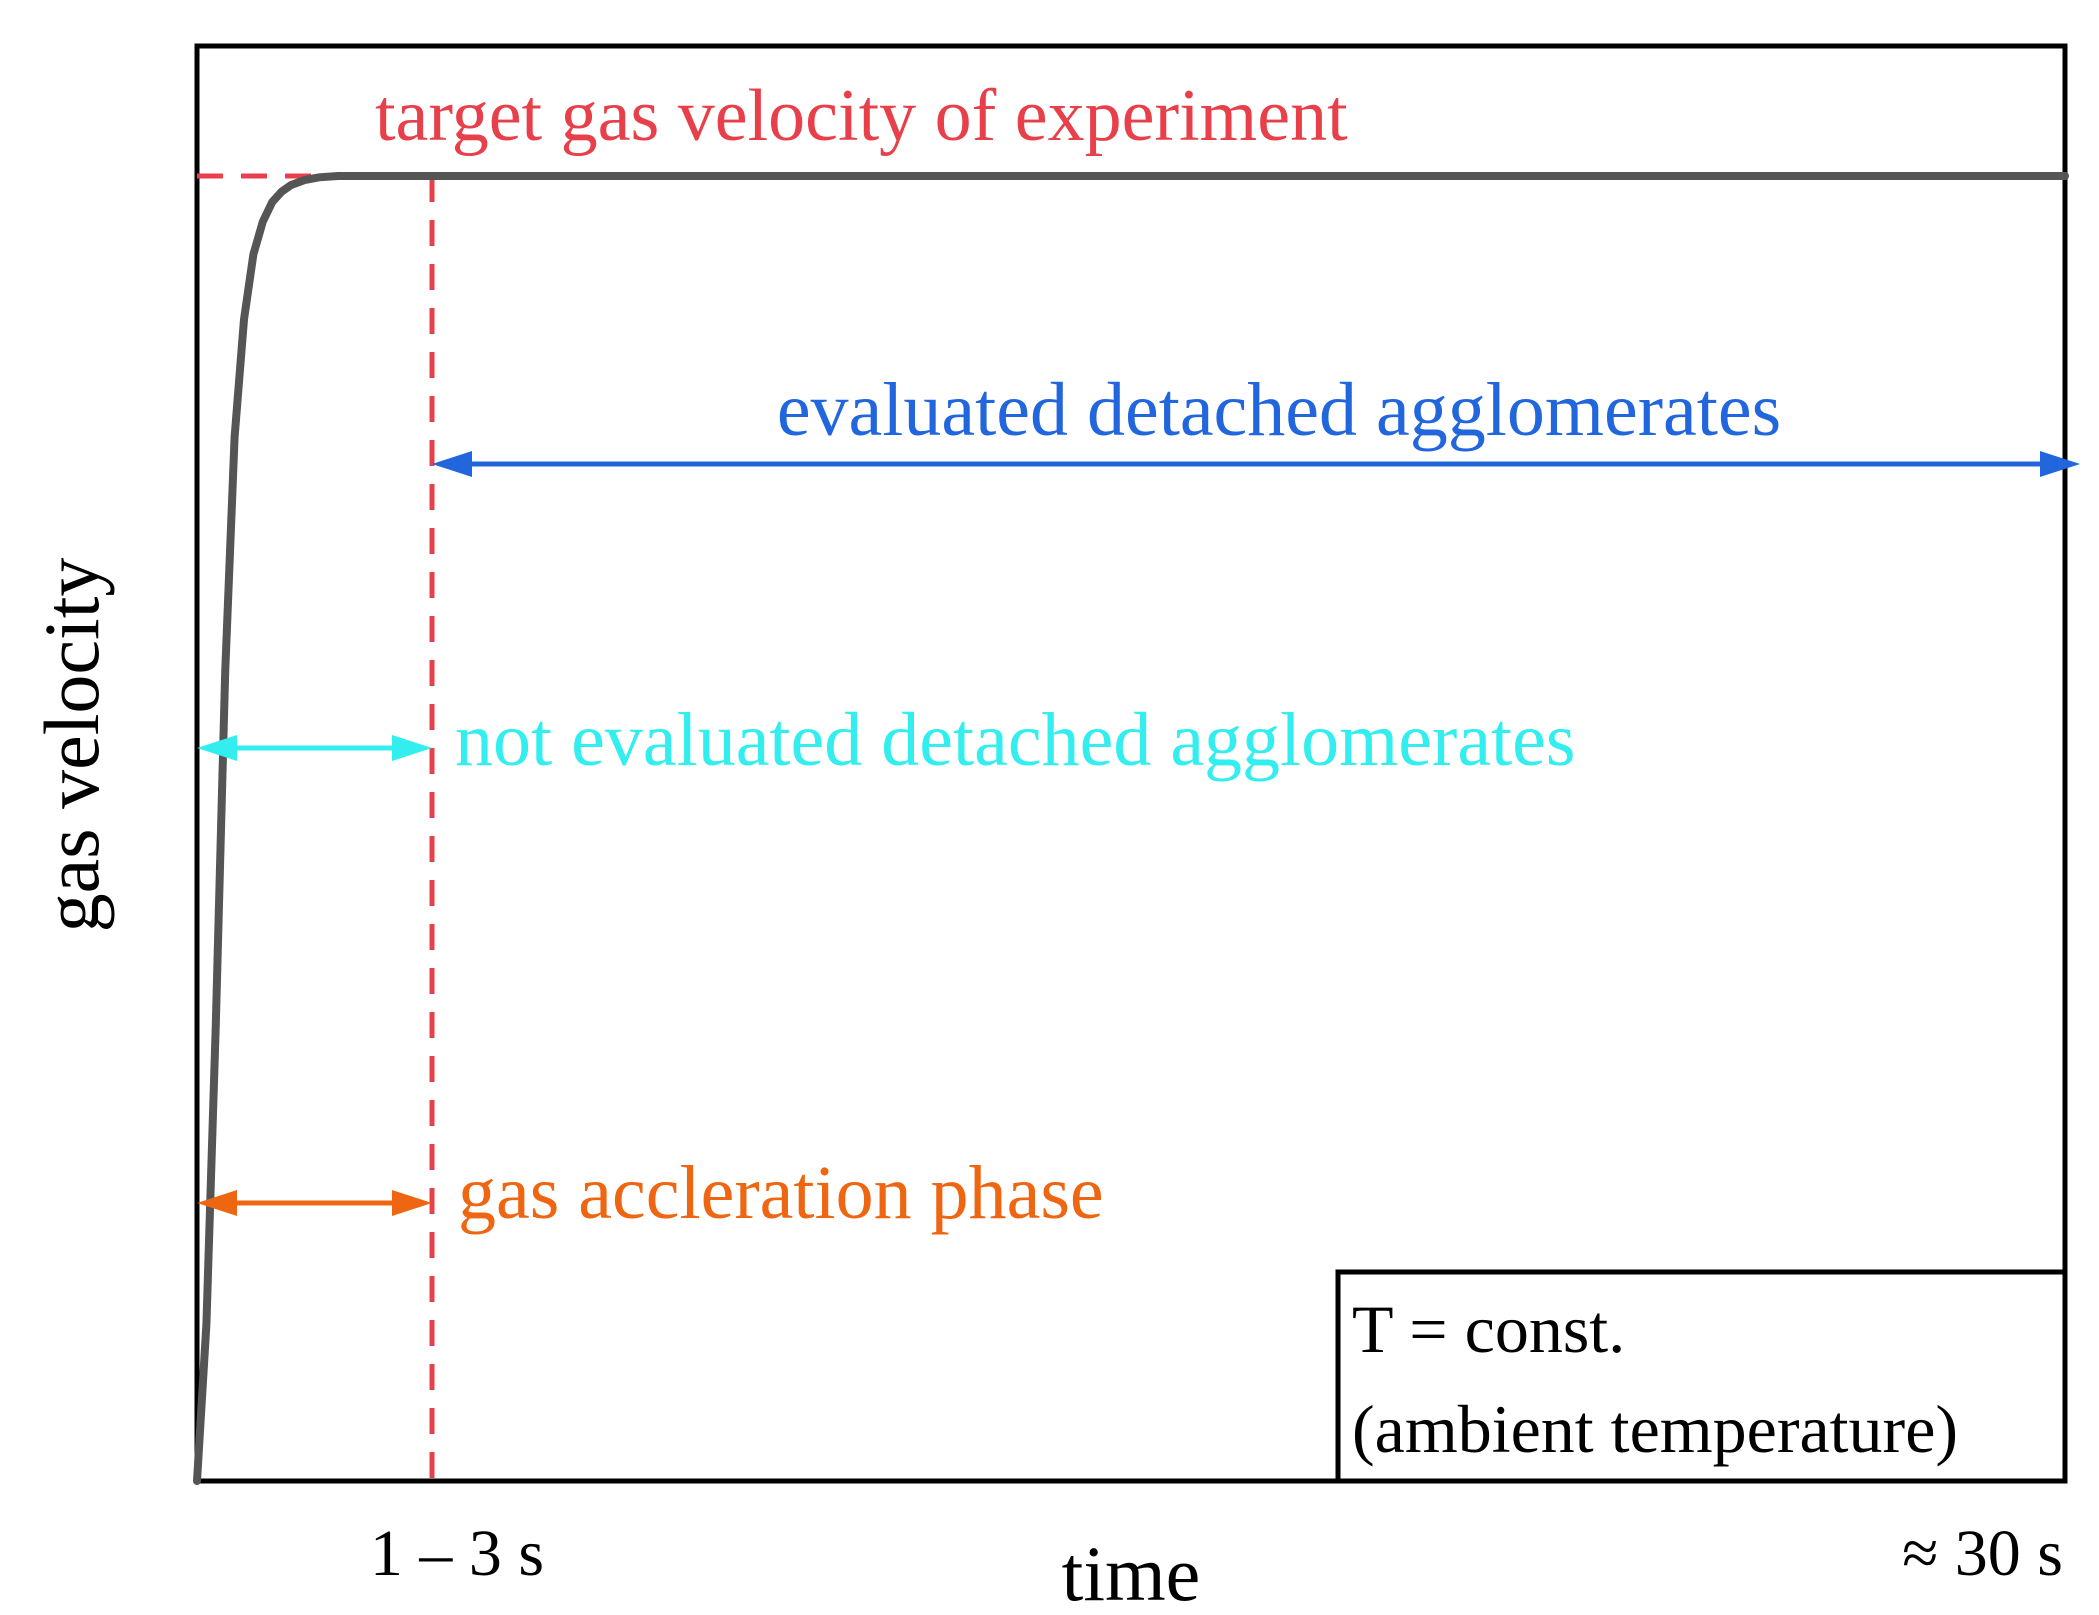 The width and height of the screenshot is (2099, 1615). I want to click on x-tick-label-end: ≈ 30 s, so click(1982, 1553).